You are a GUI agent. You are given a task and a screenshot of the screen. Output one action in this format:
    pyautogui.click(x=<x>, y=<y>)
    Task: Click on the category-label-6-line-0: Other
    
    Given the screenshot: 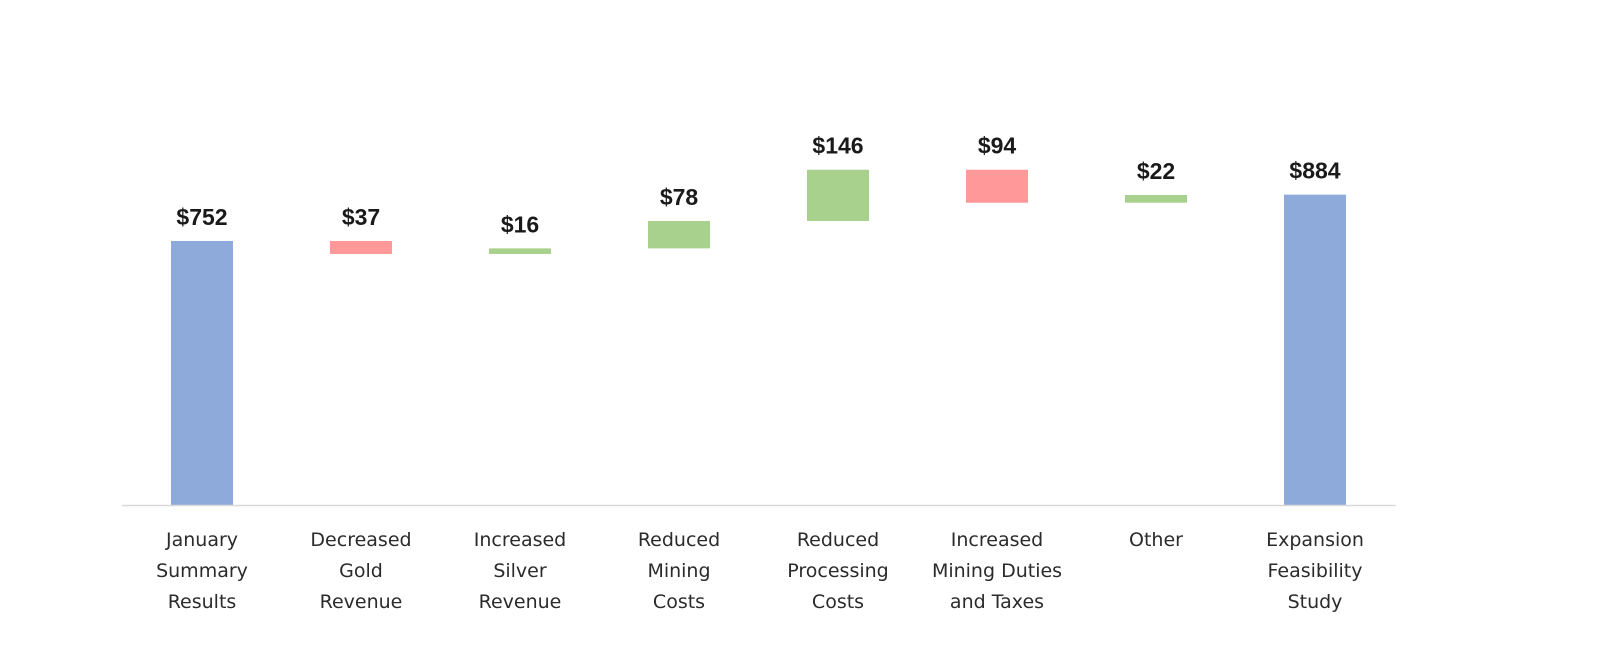 What is the action you would take?
    pyautogui.click(x=1156, y=540)
    